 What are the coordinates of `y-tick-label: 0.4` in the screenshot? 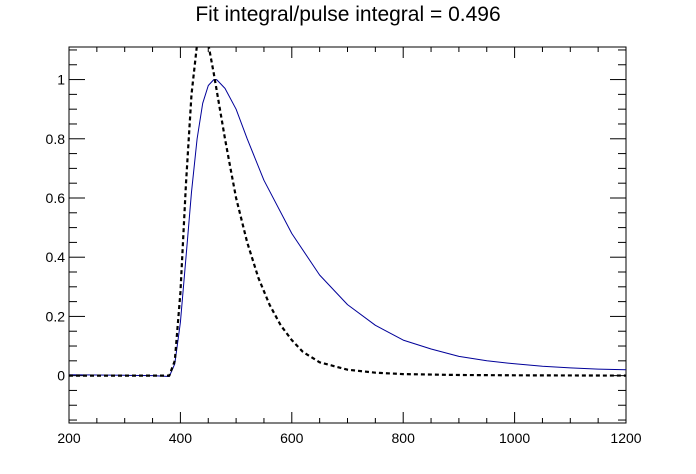 It's located at (56, 257).